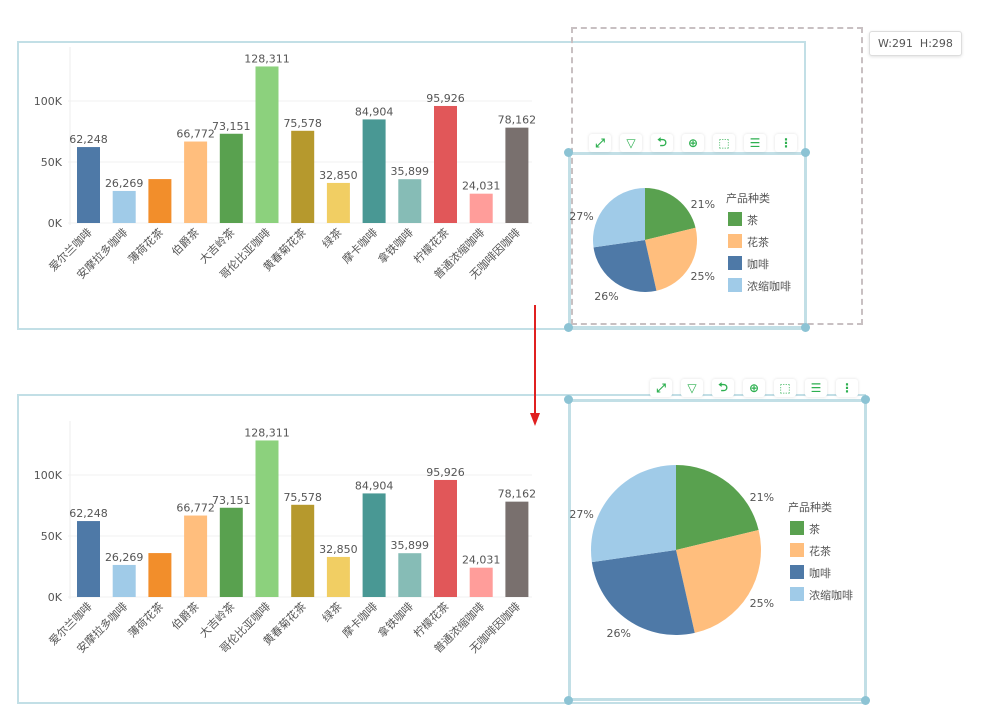 The height and width of the screenshot is (721, 985). I want to click on data-label: 66,772, so click(195, 508).